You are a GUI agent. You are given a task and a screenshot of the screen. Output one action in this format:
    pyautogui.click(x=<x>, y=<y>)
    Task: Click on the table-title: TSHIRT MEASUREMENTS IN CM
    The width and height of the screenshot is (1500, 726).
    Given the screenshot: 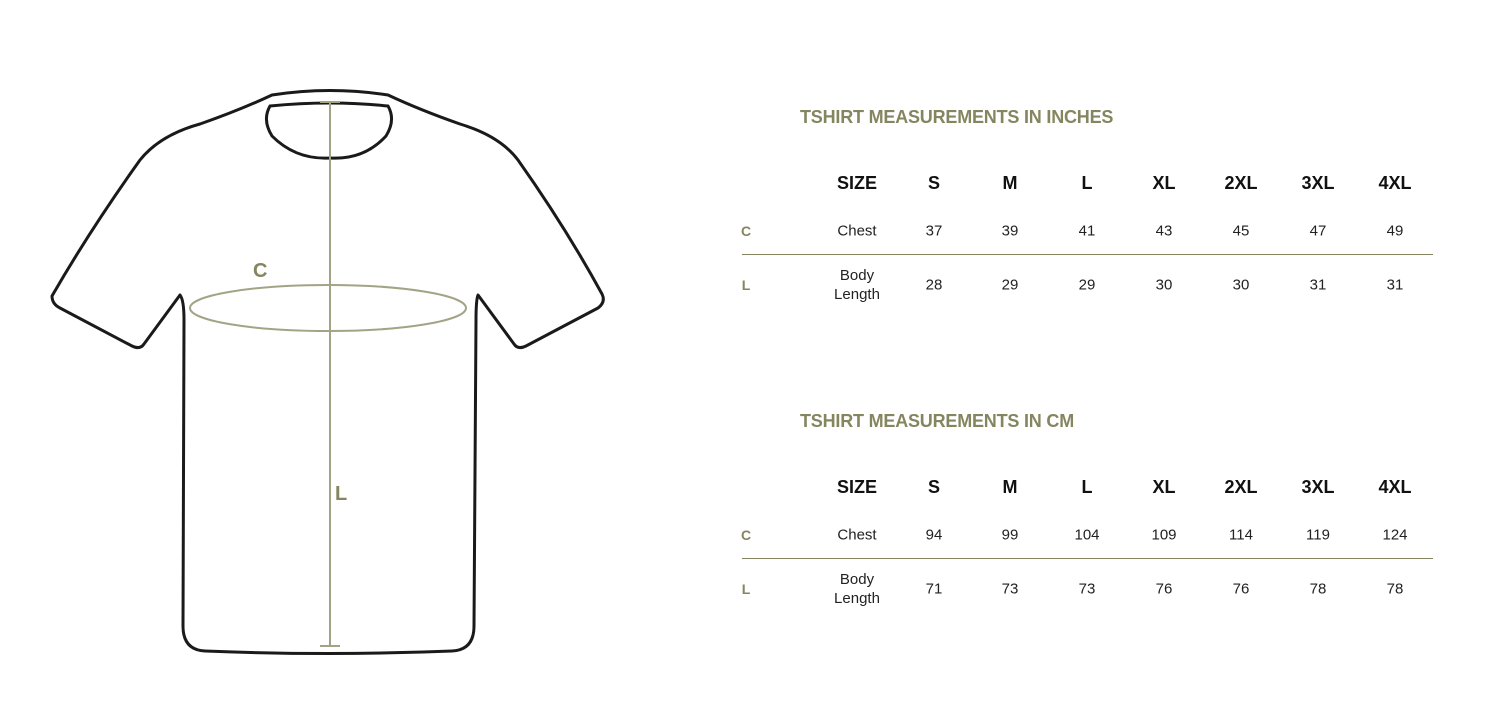 What is the action you would take?
    pyautogui.click(x=937, y=421)
    